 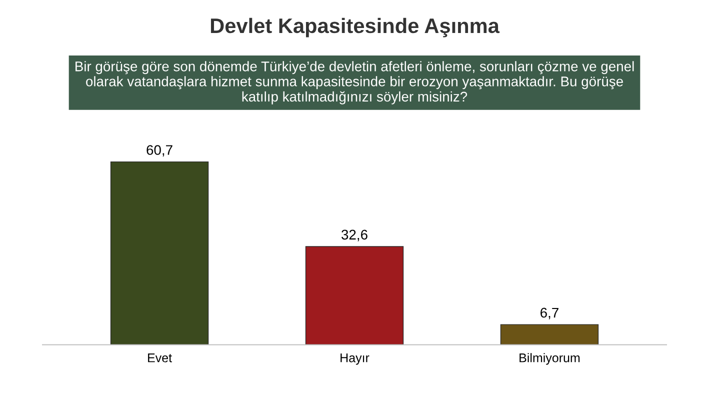 What do you see at coordinates (160, 358) in the screenshot?
I see `x-tick-label: Evet` at bounding box center [160, 358].